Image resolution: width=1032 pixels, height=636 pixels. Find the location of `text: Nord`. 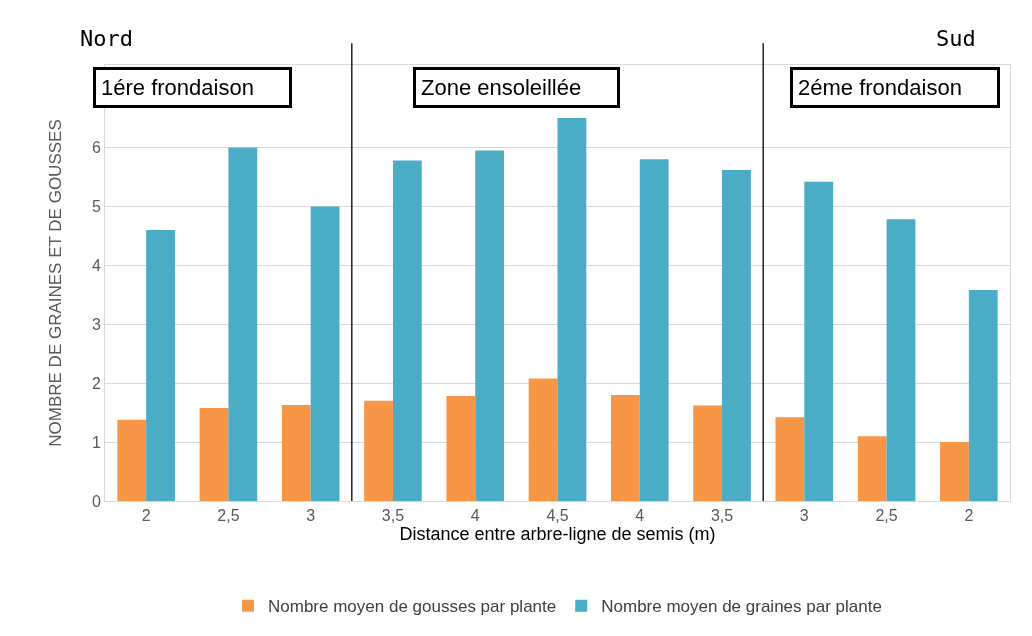

text: Nord is located at coordinates (106, 38).